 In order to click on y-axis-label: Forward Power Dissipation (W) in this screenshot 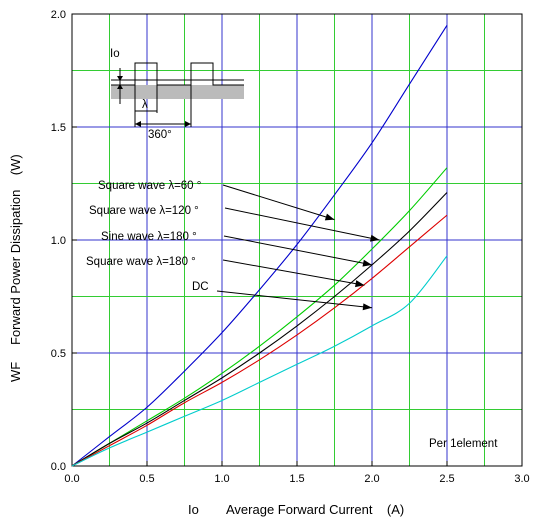, I will do `click(15, 249)`.